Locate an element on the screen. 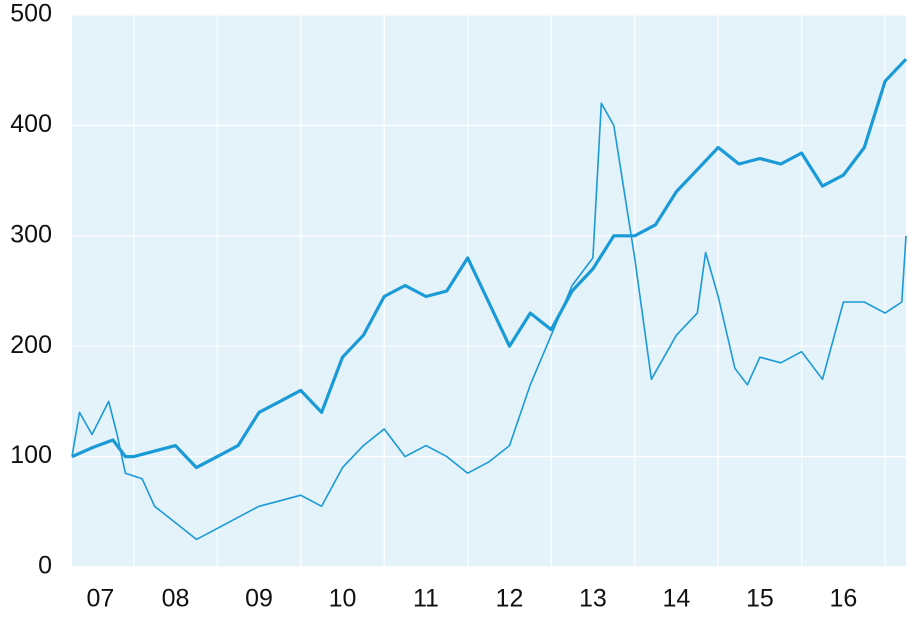  x-tick-label: 14 is located at coordinates (677, 599).